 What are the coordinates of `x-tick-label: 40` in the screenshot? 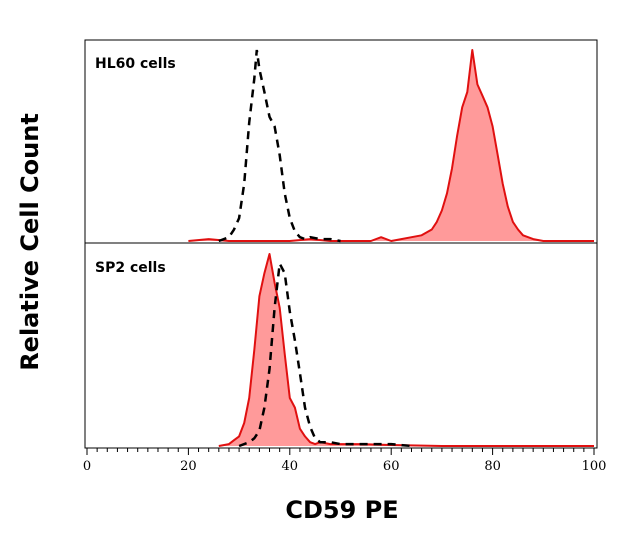 It's located at (290, 466).